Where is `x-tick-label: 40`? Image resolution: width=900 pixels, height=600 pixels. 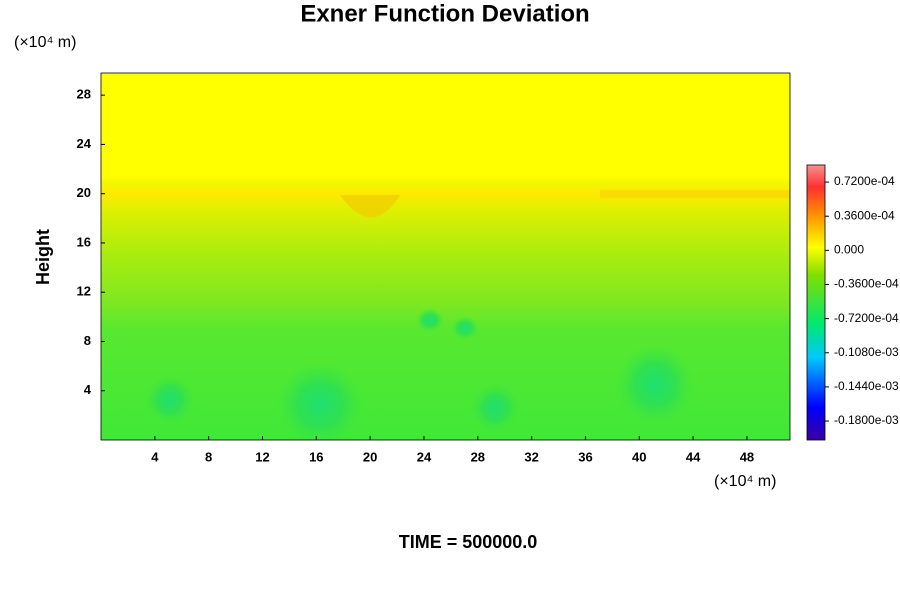 x-tick-label: 40 is located at coordinates (639, 456).